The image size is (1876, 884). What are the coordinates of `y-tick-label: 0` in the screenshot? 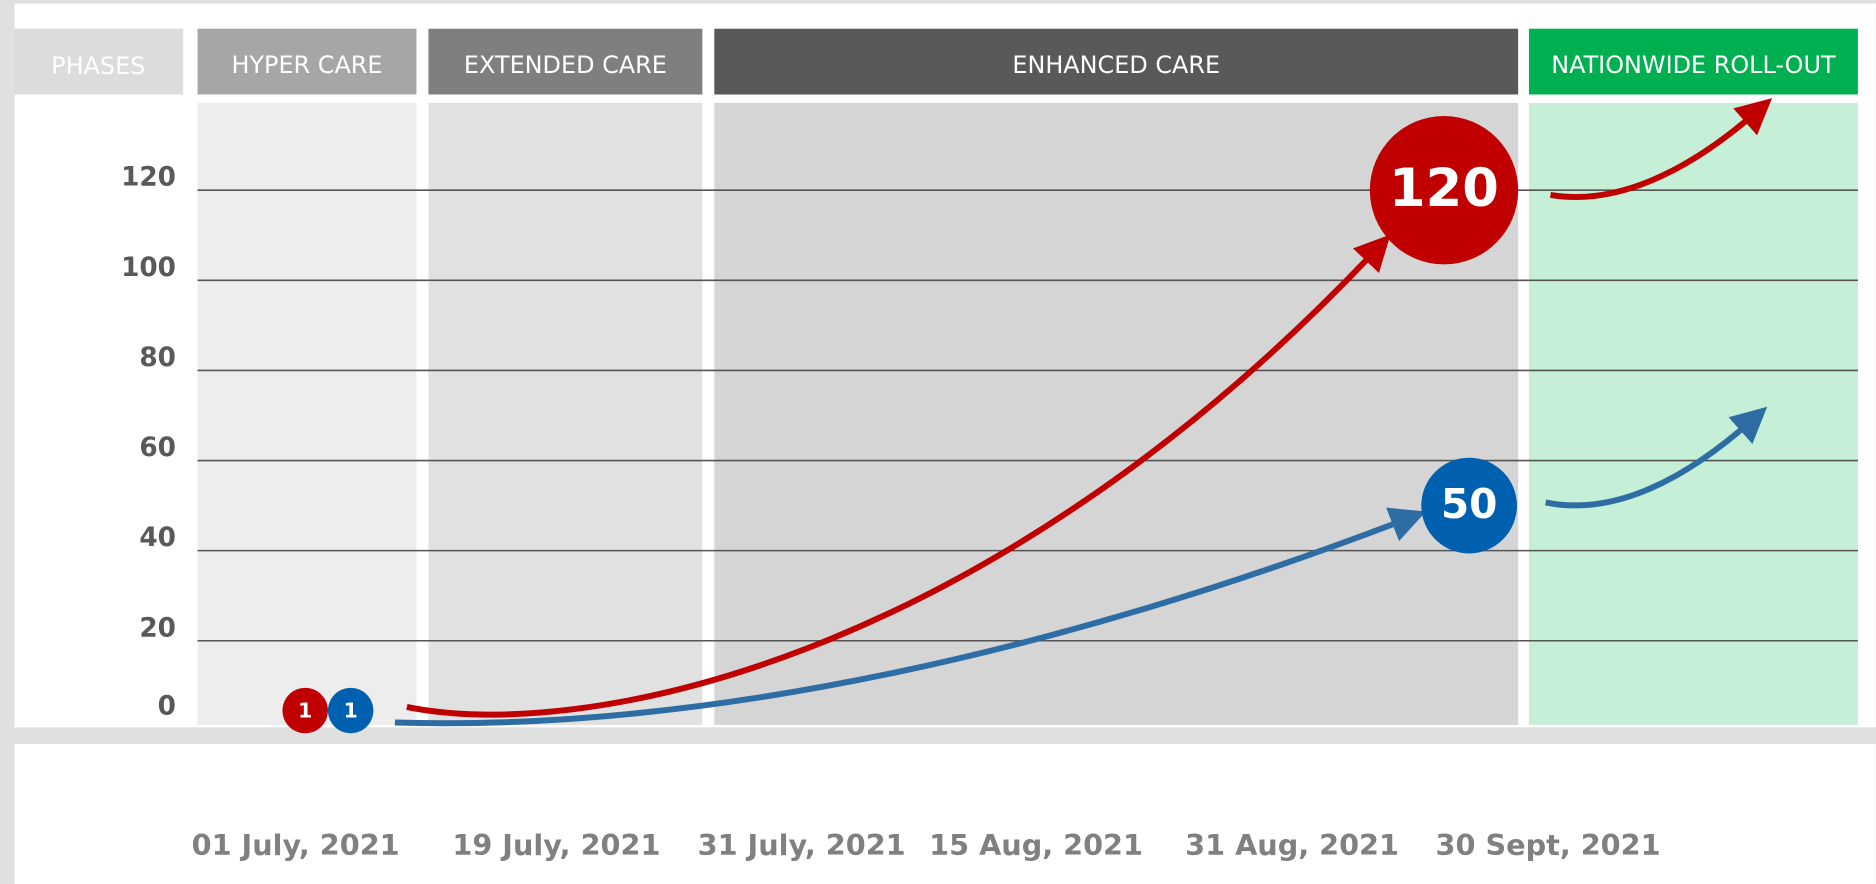 It's located at (167, 706).